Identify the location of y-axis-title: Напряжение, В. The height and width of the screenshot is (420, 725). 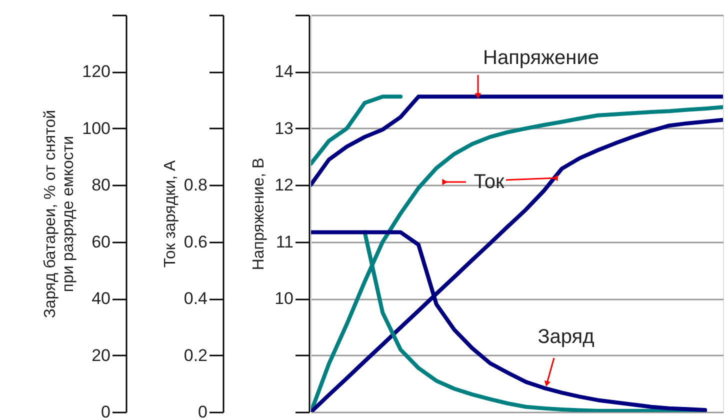
(259, 214).